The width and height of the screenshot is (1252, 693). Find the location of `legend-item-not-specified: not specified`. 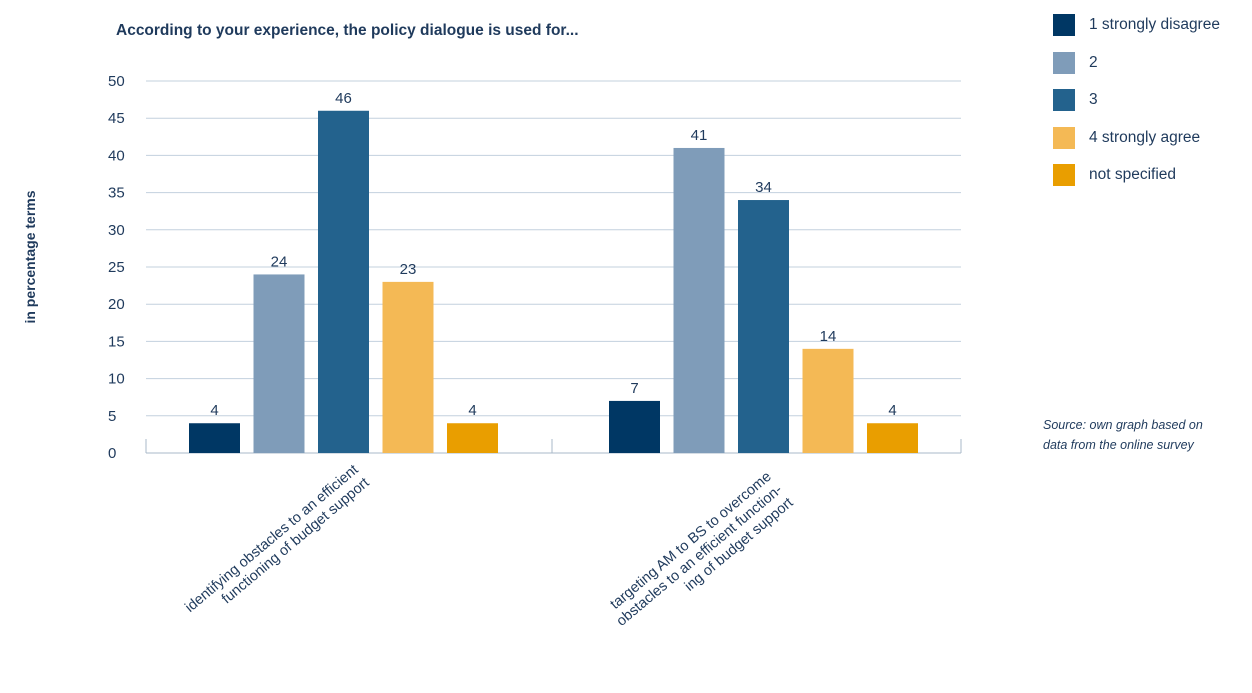

legend-item-not-specified: not specified is located at coordinates (1136, 175).